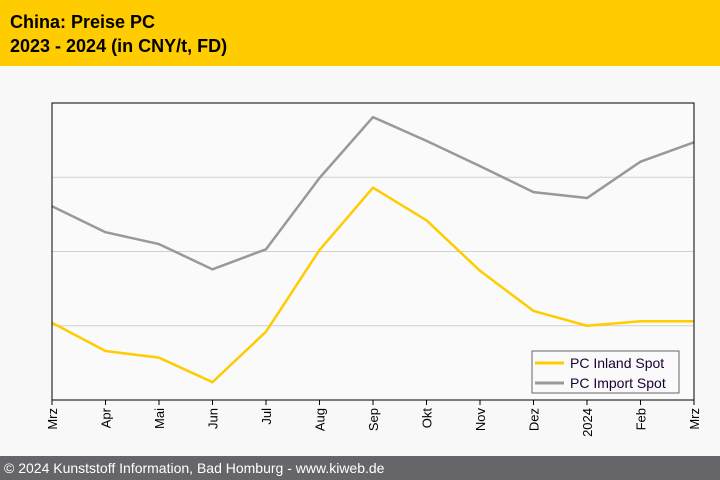 The image size is (720, 480). What do you see at coordinates (106, 417) in the screenshot?
I see `x-tick-label: Apr` at bounding box center [106, 417].